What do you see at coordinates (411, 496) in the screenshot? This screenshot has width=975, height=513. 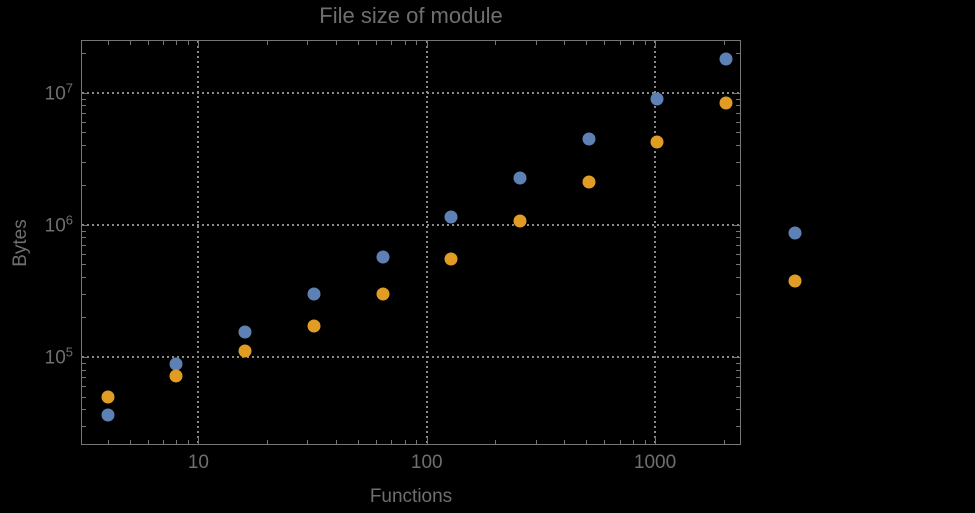 I see `x-axis-label: Functions` at bounding box center [411, 496].